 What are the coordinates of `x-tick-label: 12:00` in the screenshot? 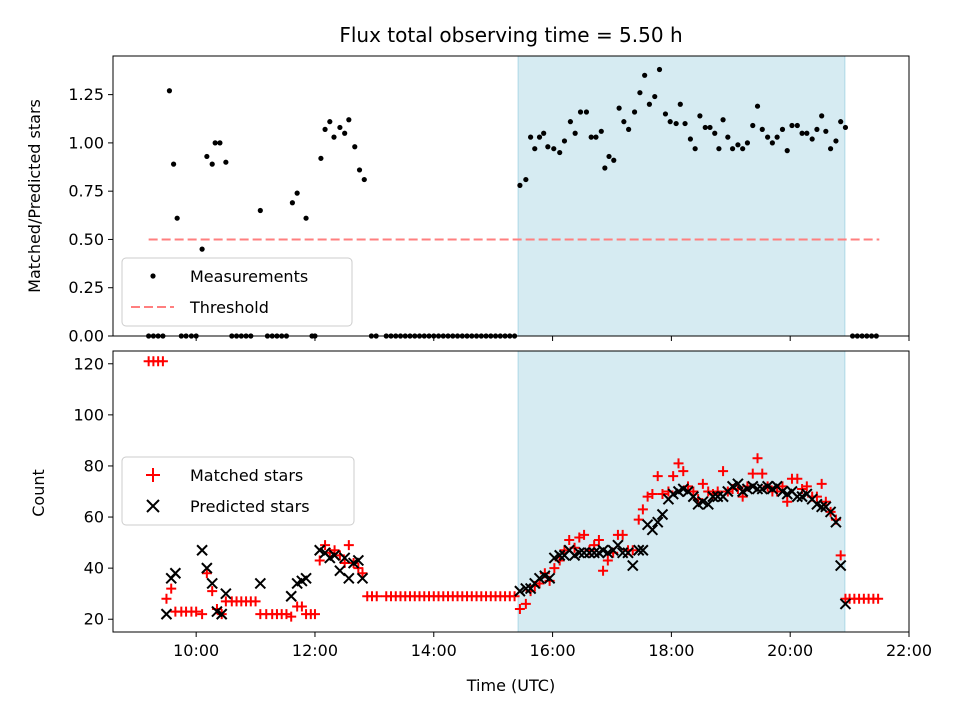 It's located at (315, 650).